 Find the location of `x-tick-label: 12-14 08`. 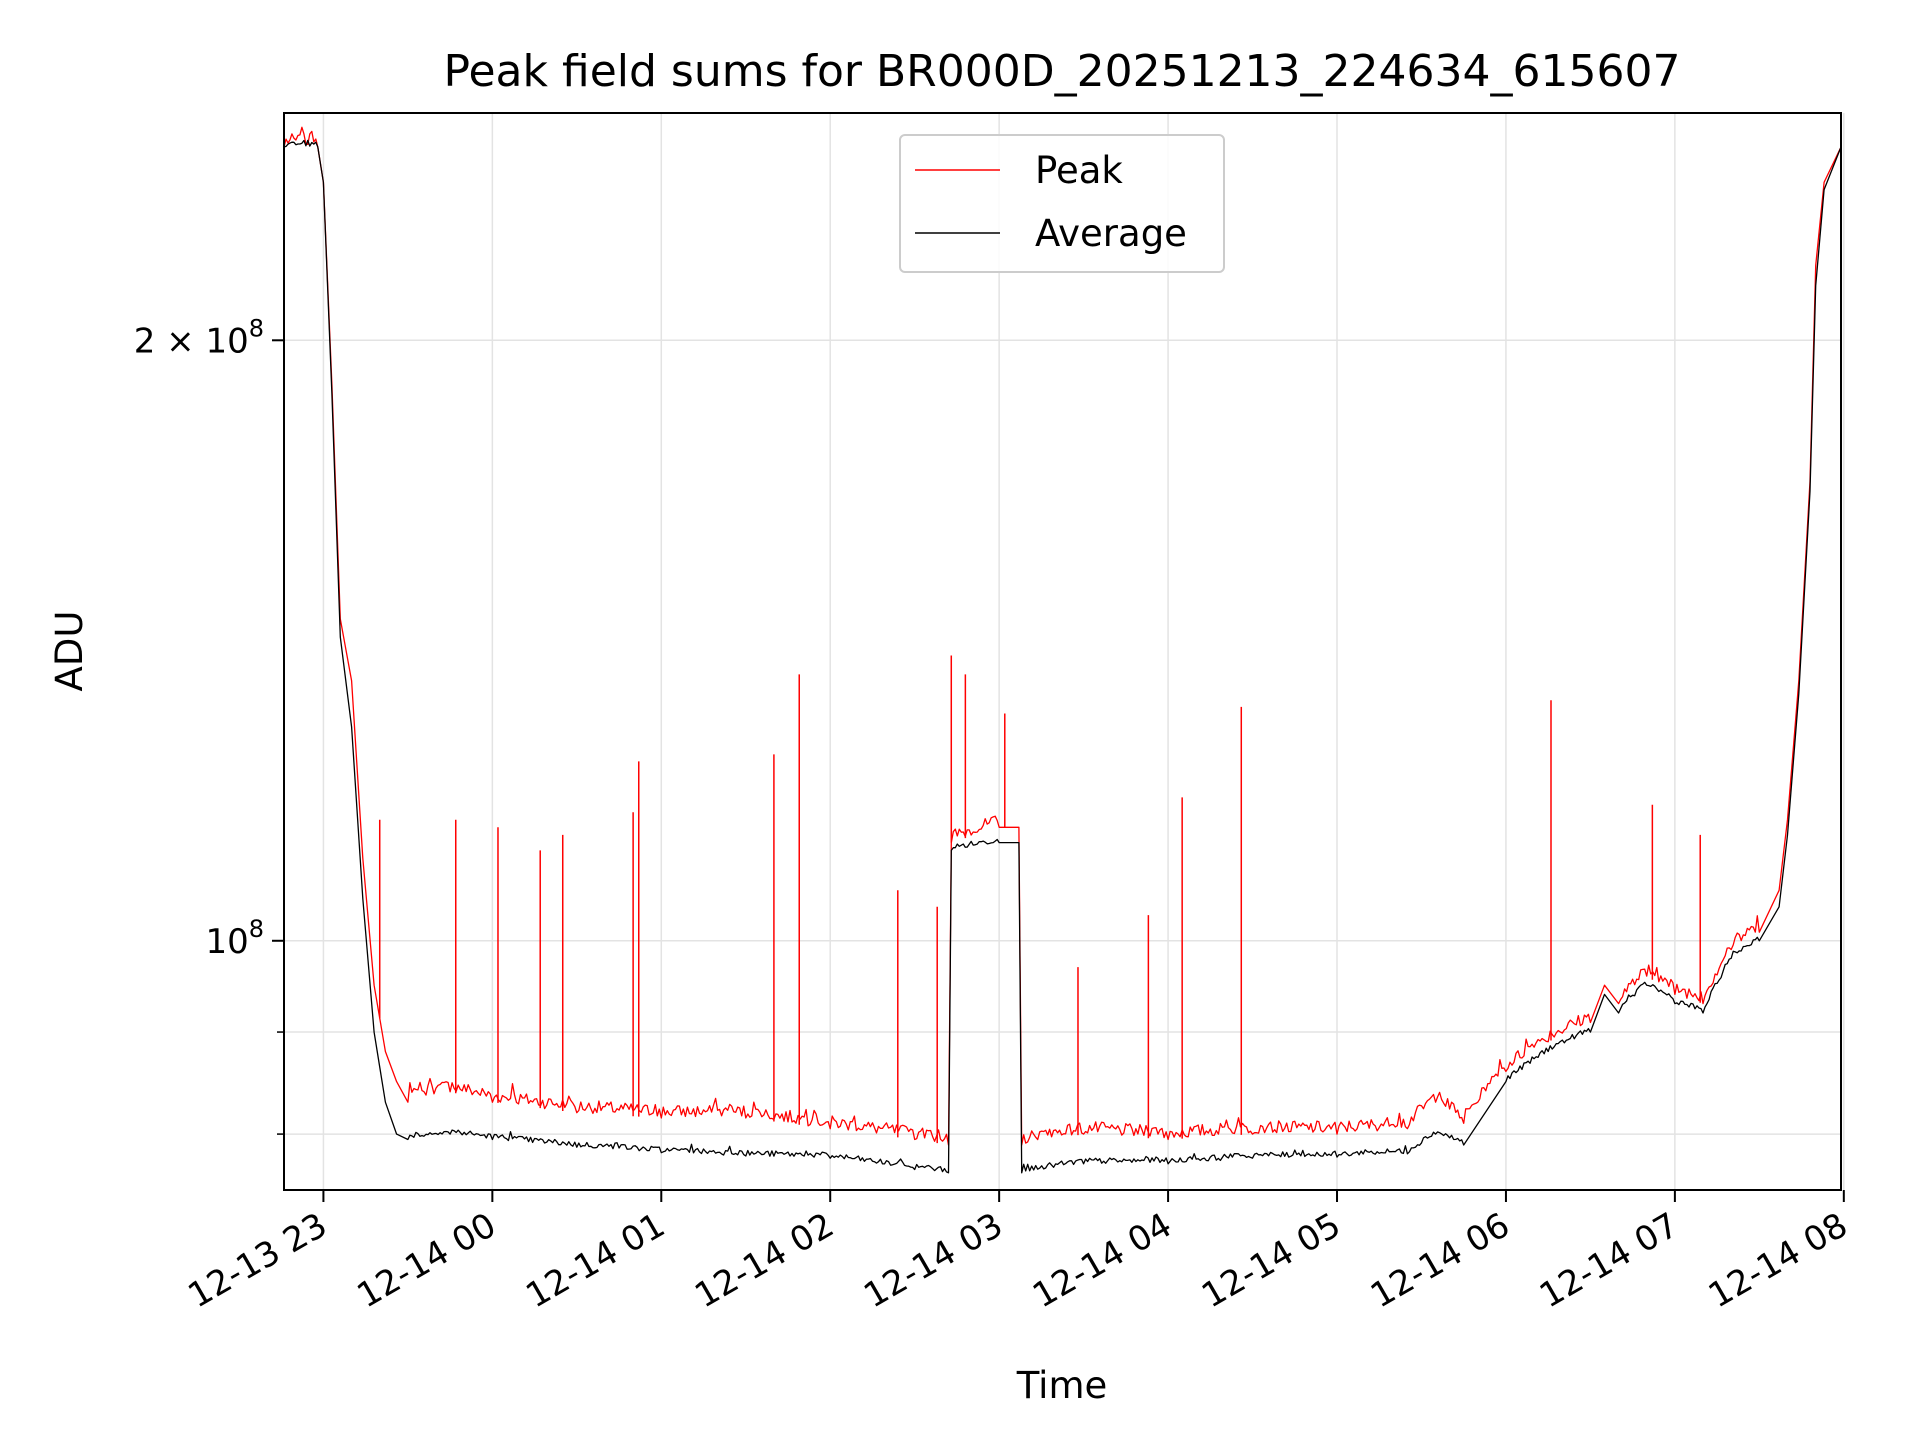

x-tick-label: 12-14 08 is located at coordinates (1778, 1260).